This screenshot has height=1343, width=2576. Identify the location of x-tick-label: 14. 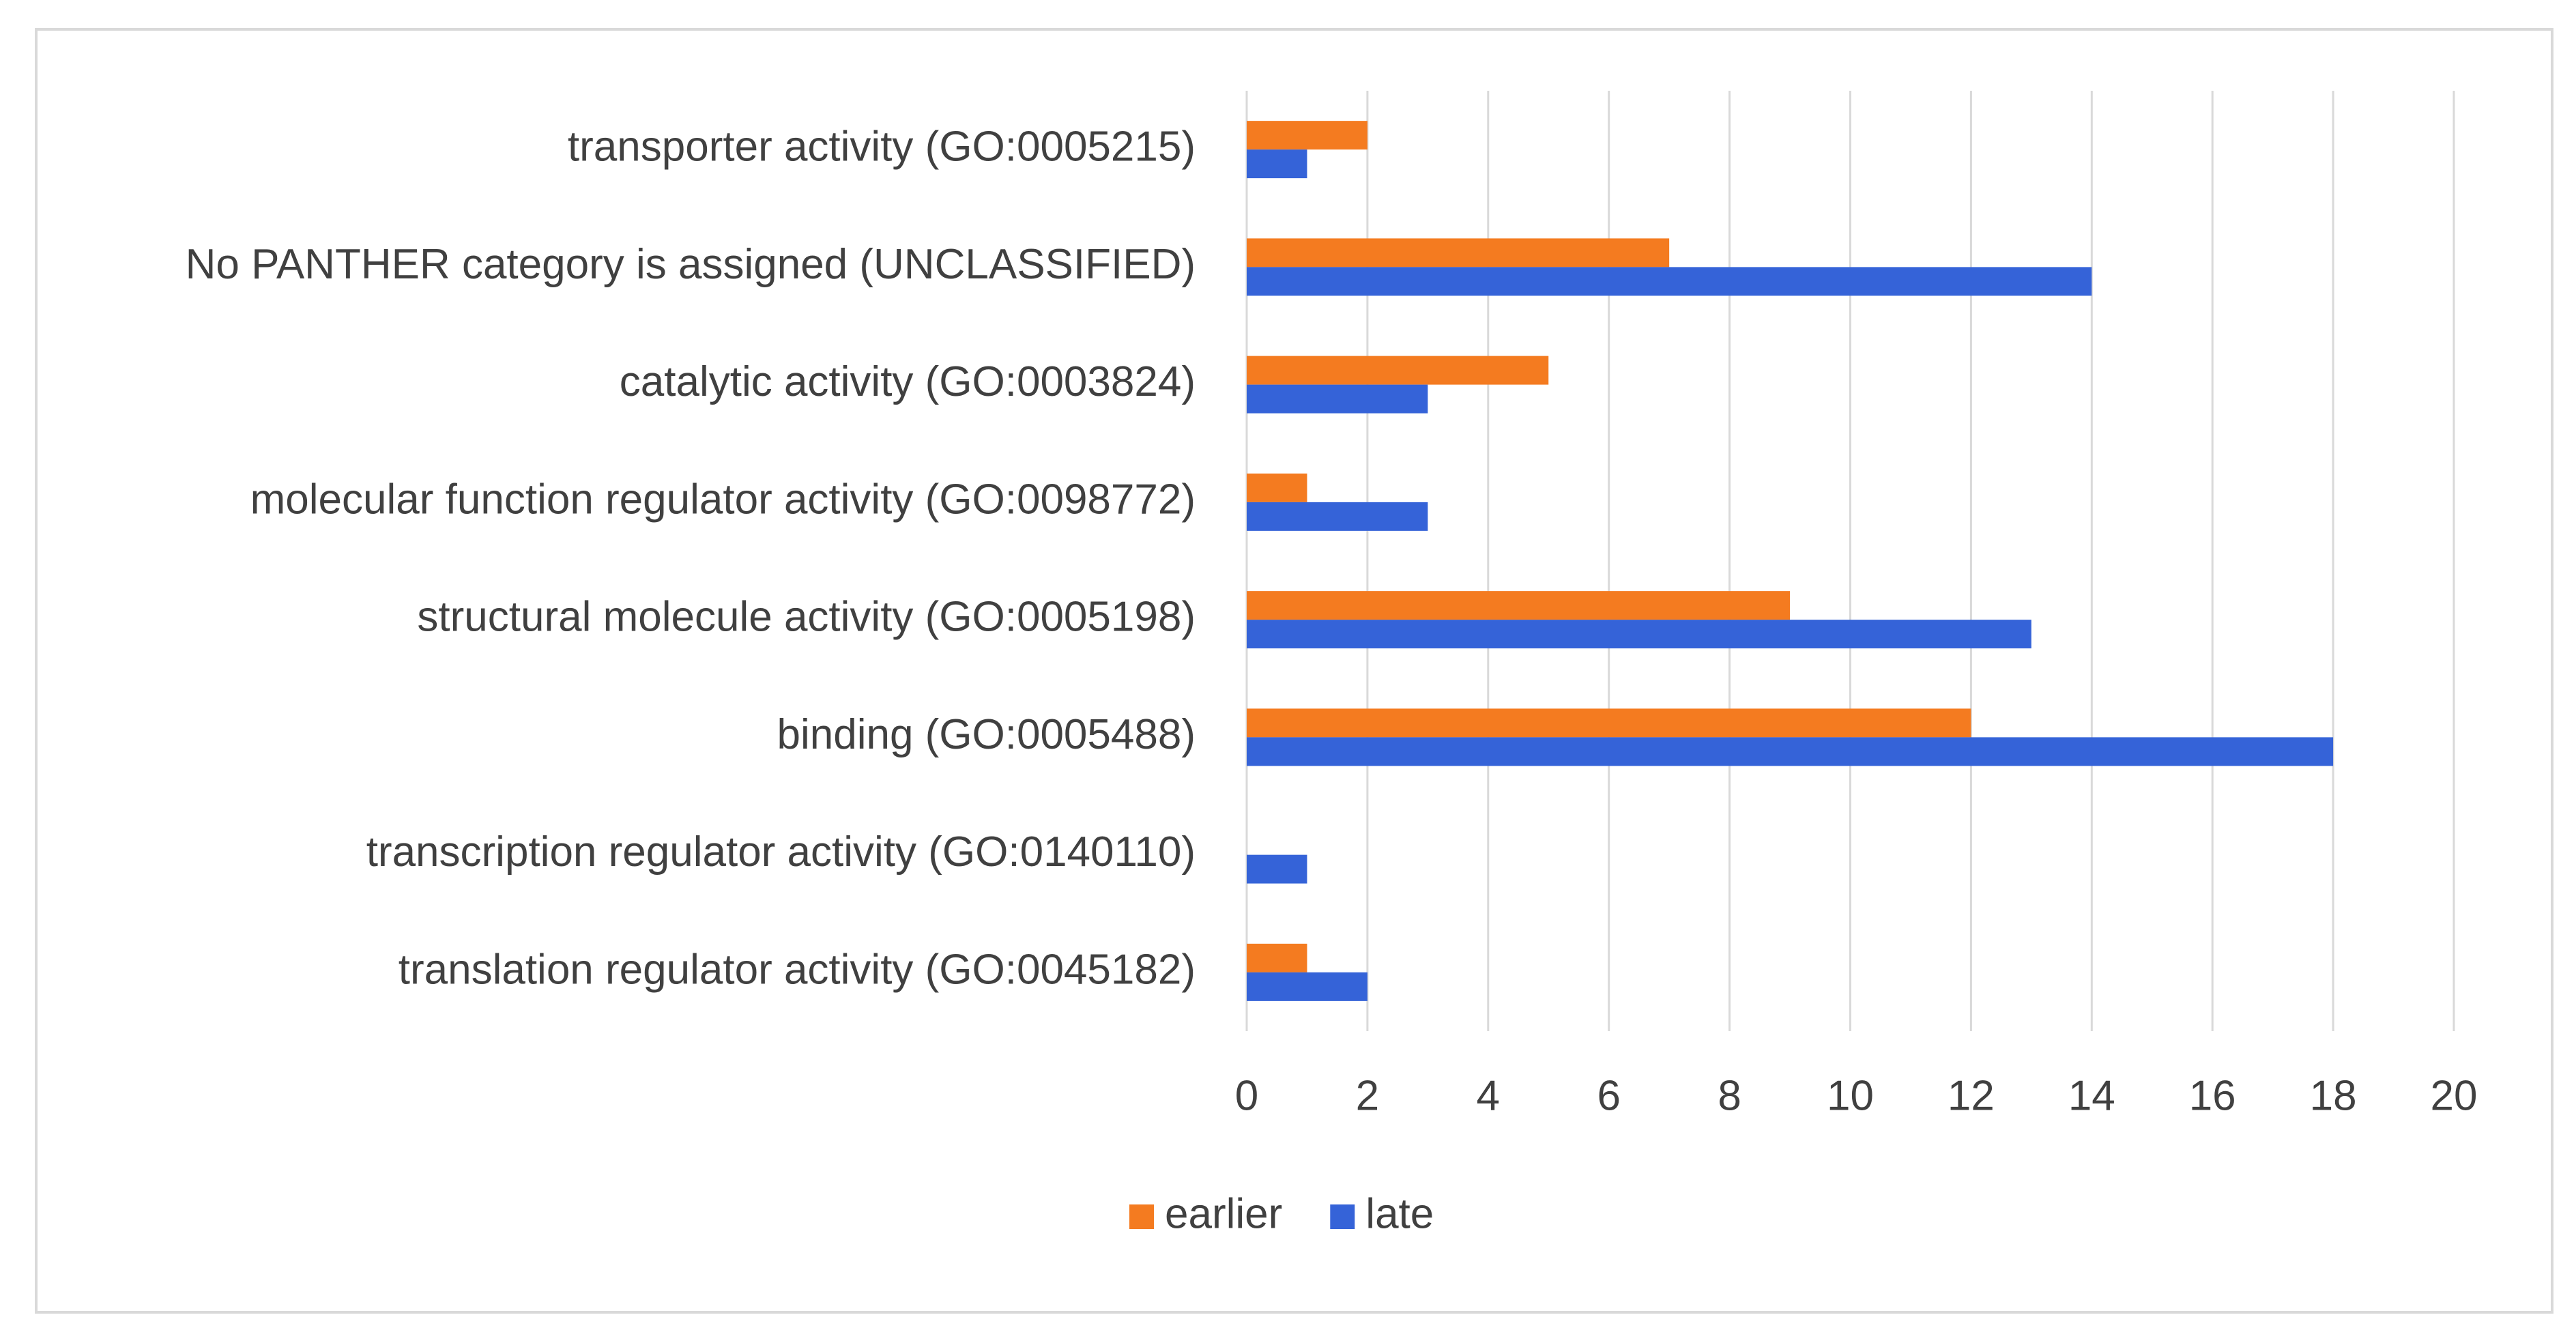
(2091, 1095).